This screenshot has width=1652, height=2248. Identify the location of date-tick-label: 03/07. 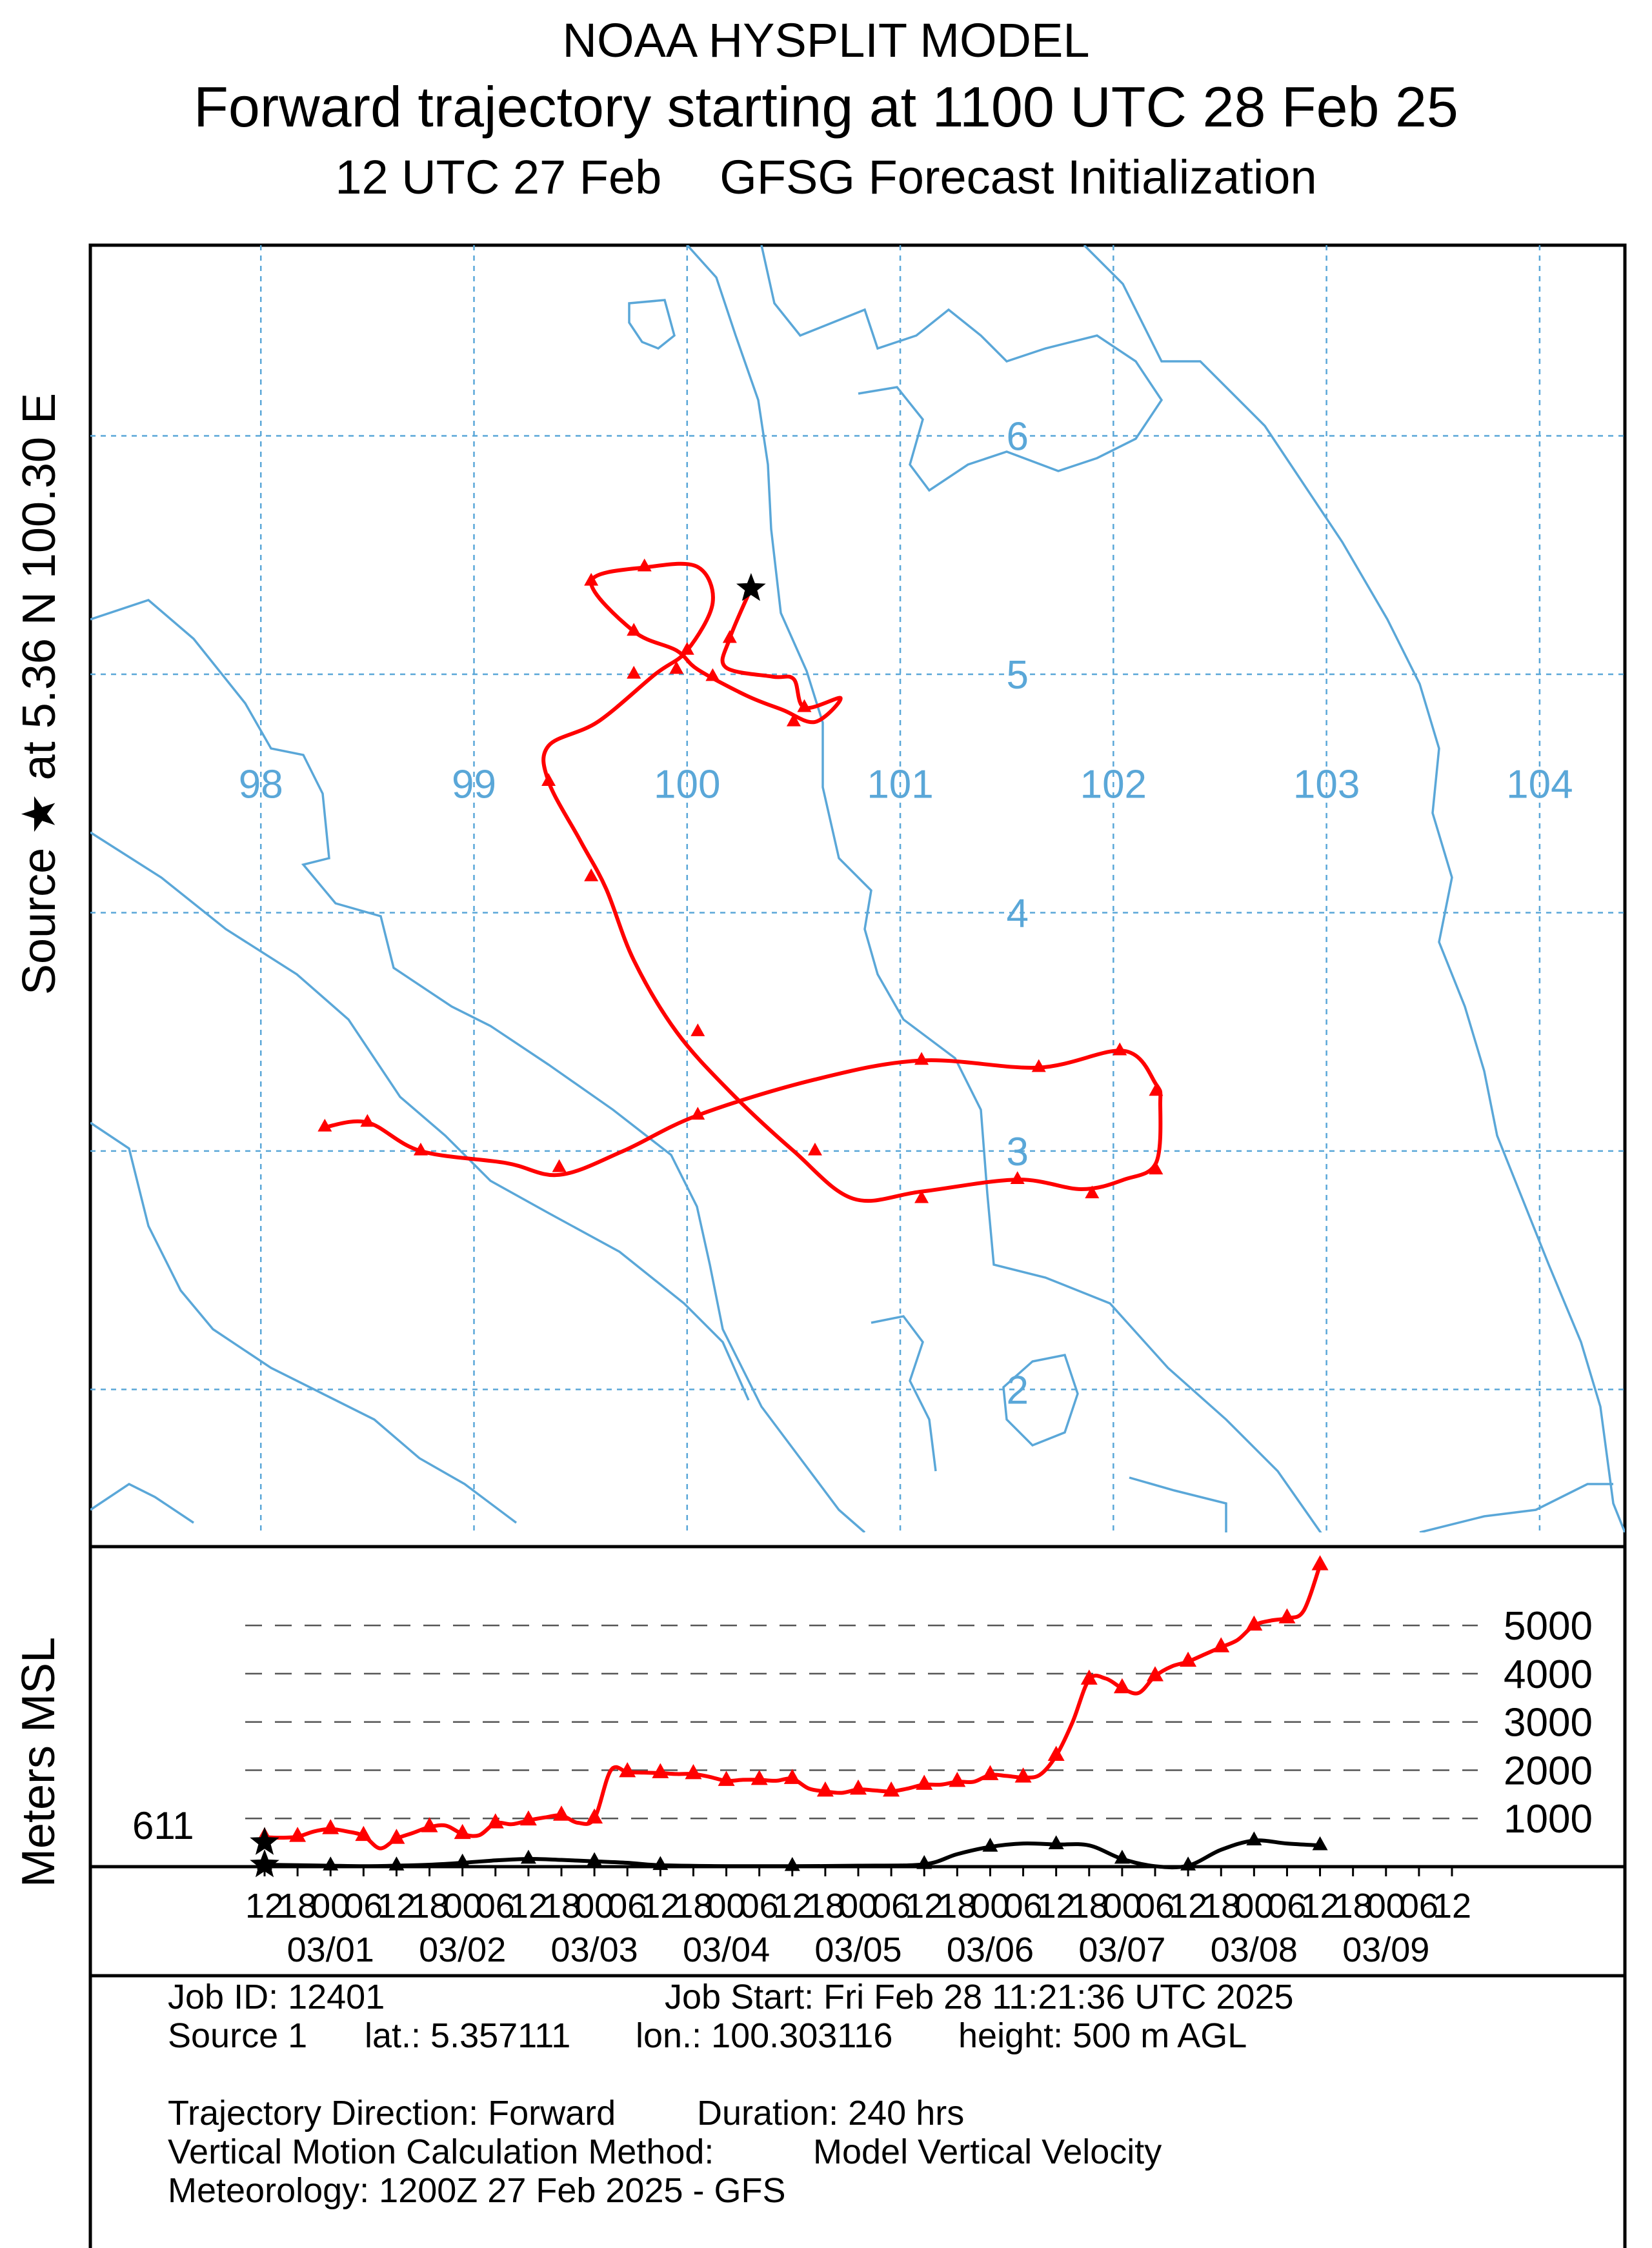
(1121, 1950).